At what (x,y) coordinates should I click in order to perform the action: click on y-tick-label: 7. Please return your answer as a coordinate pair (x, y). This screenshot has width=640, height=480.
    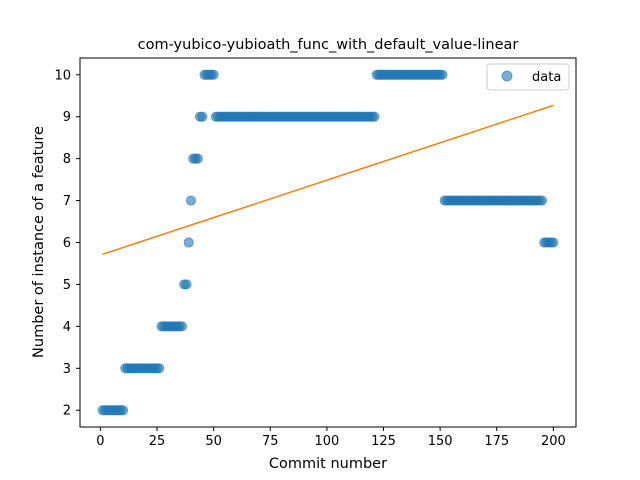
    Looking at the image, I should click on (67, 201).